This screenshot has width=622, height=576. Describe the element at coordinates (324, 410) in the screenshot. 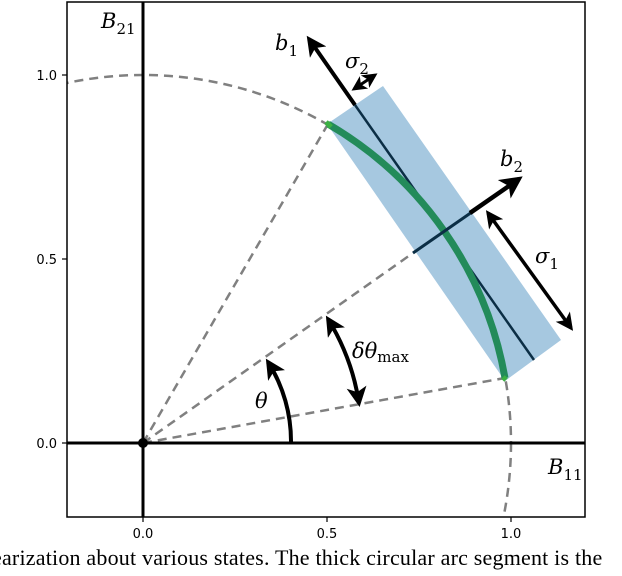

I see `ray-lower` at that location.